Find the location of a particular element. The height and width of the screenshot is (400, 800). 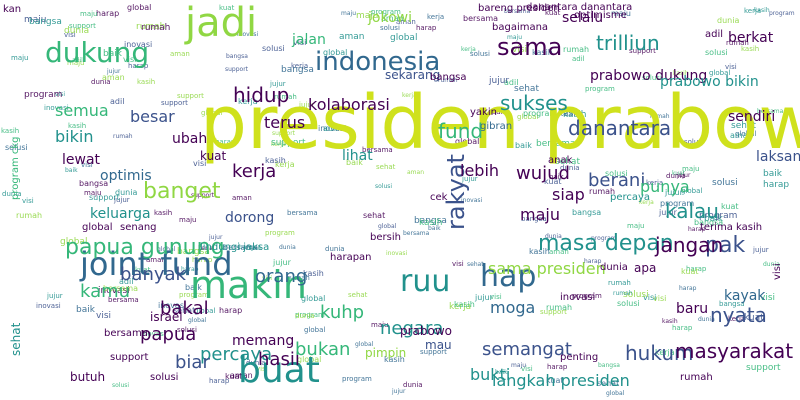

cloud-word: baru is located at coordinates (692, 309).